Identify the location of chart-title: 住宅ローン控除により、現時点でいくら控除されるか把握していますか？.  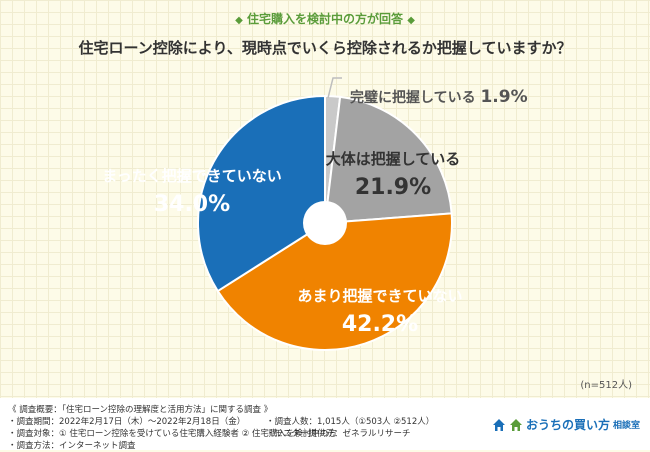
(325, 48).